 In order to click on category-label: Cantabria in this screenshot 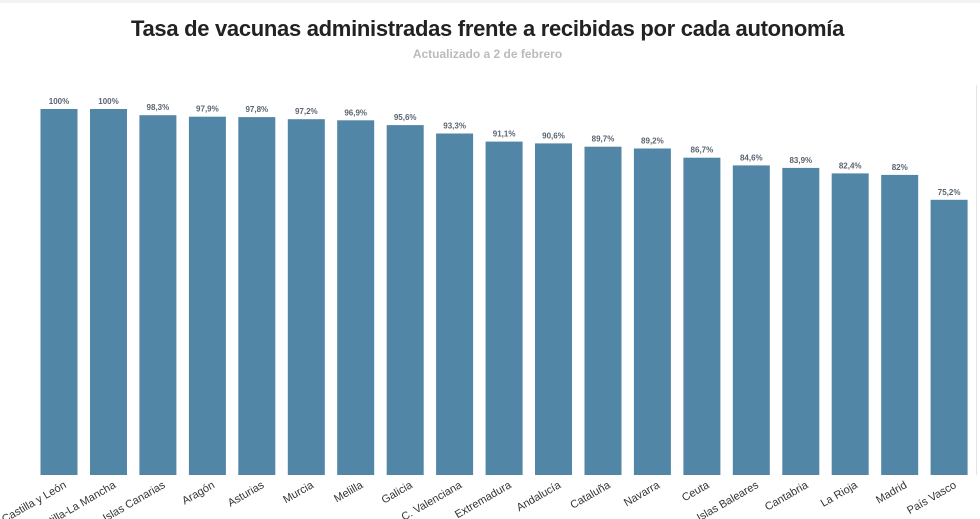, I will do `click(787, 496)`.